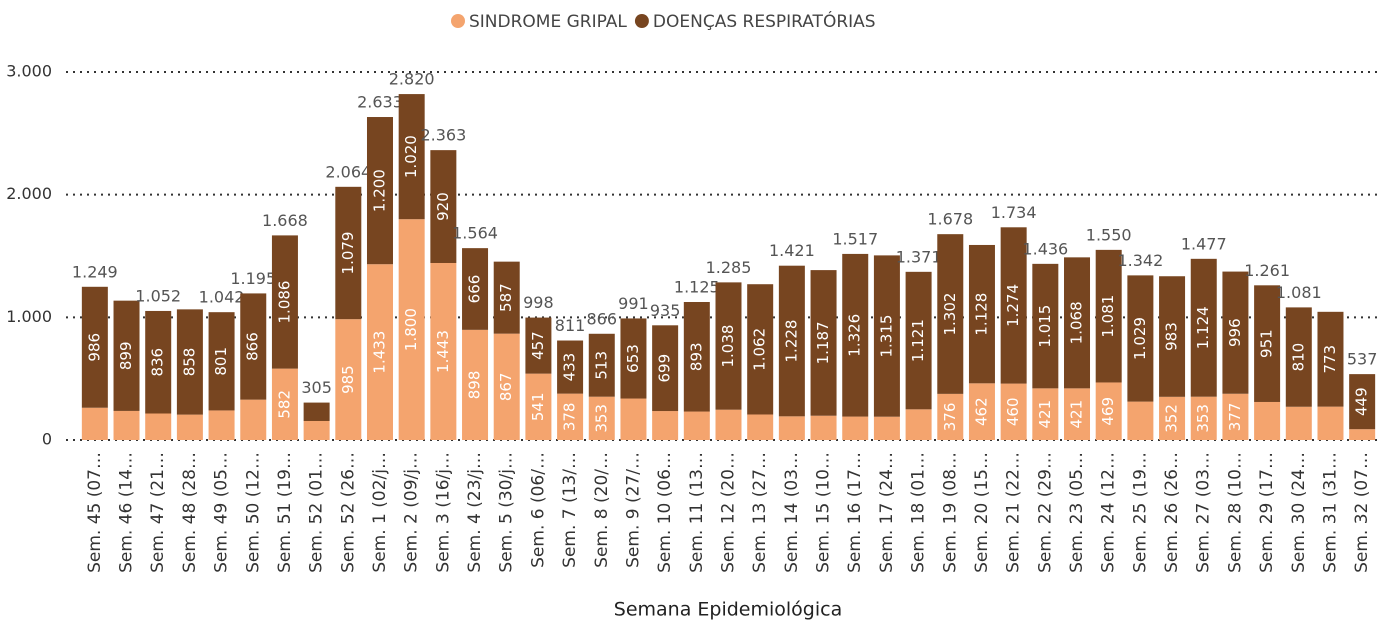  Describe the element at coordinates (285, 220) in the screenshot. I see `total-label: 1.668` at that location.